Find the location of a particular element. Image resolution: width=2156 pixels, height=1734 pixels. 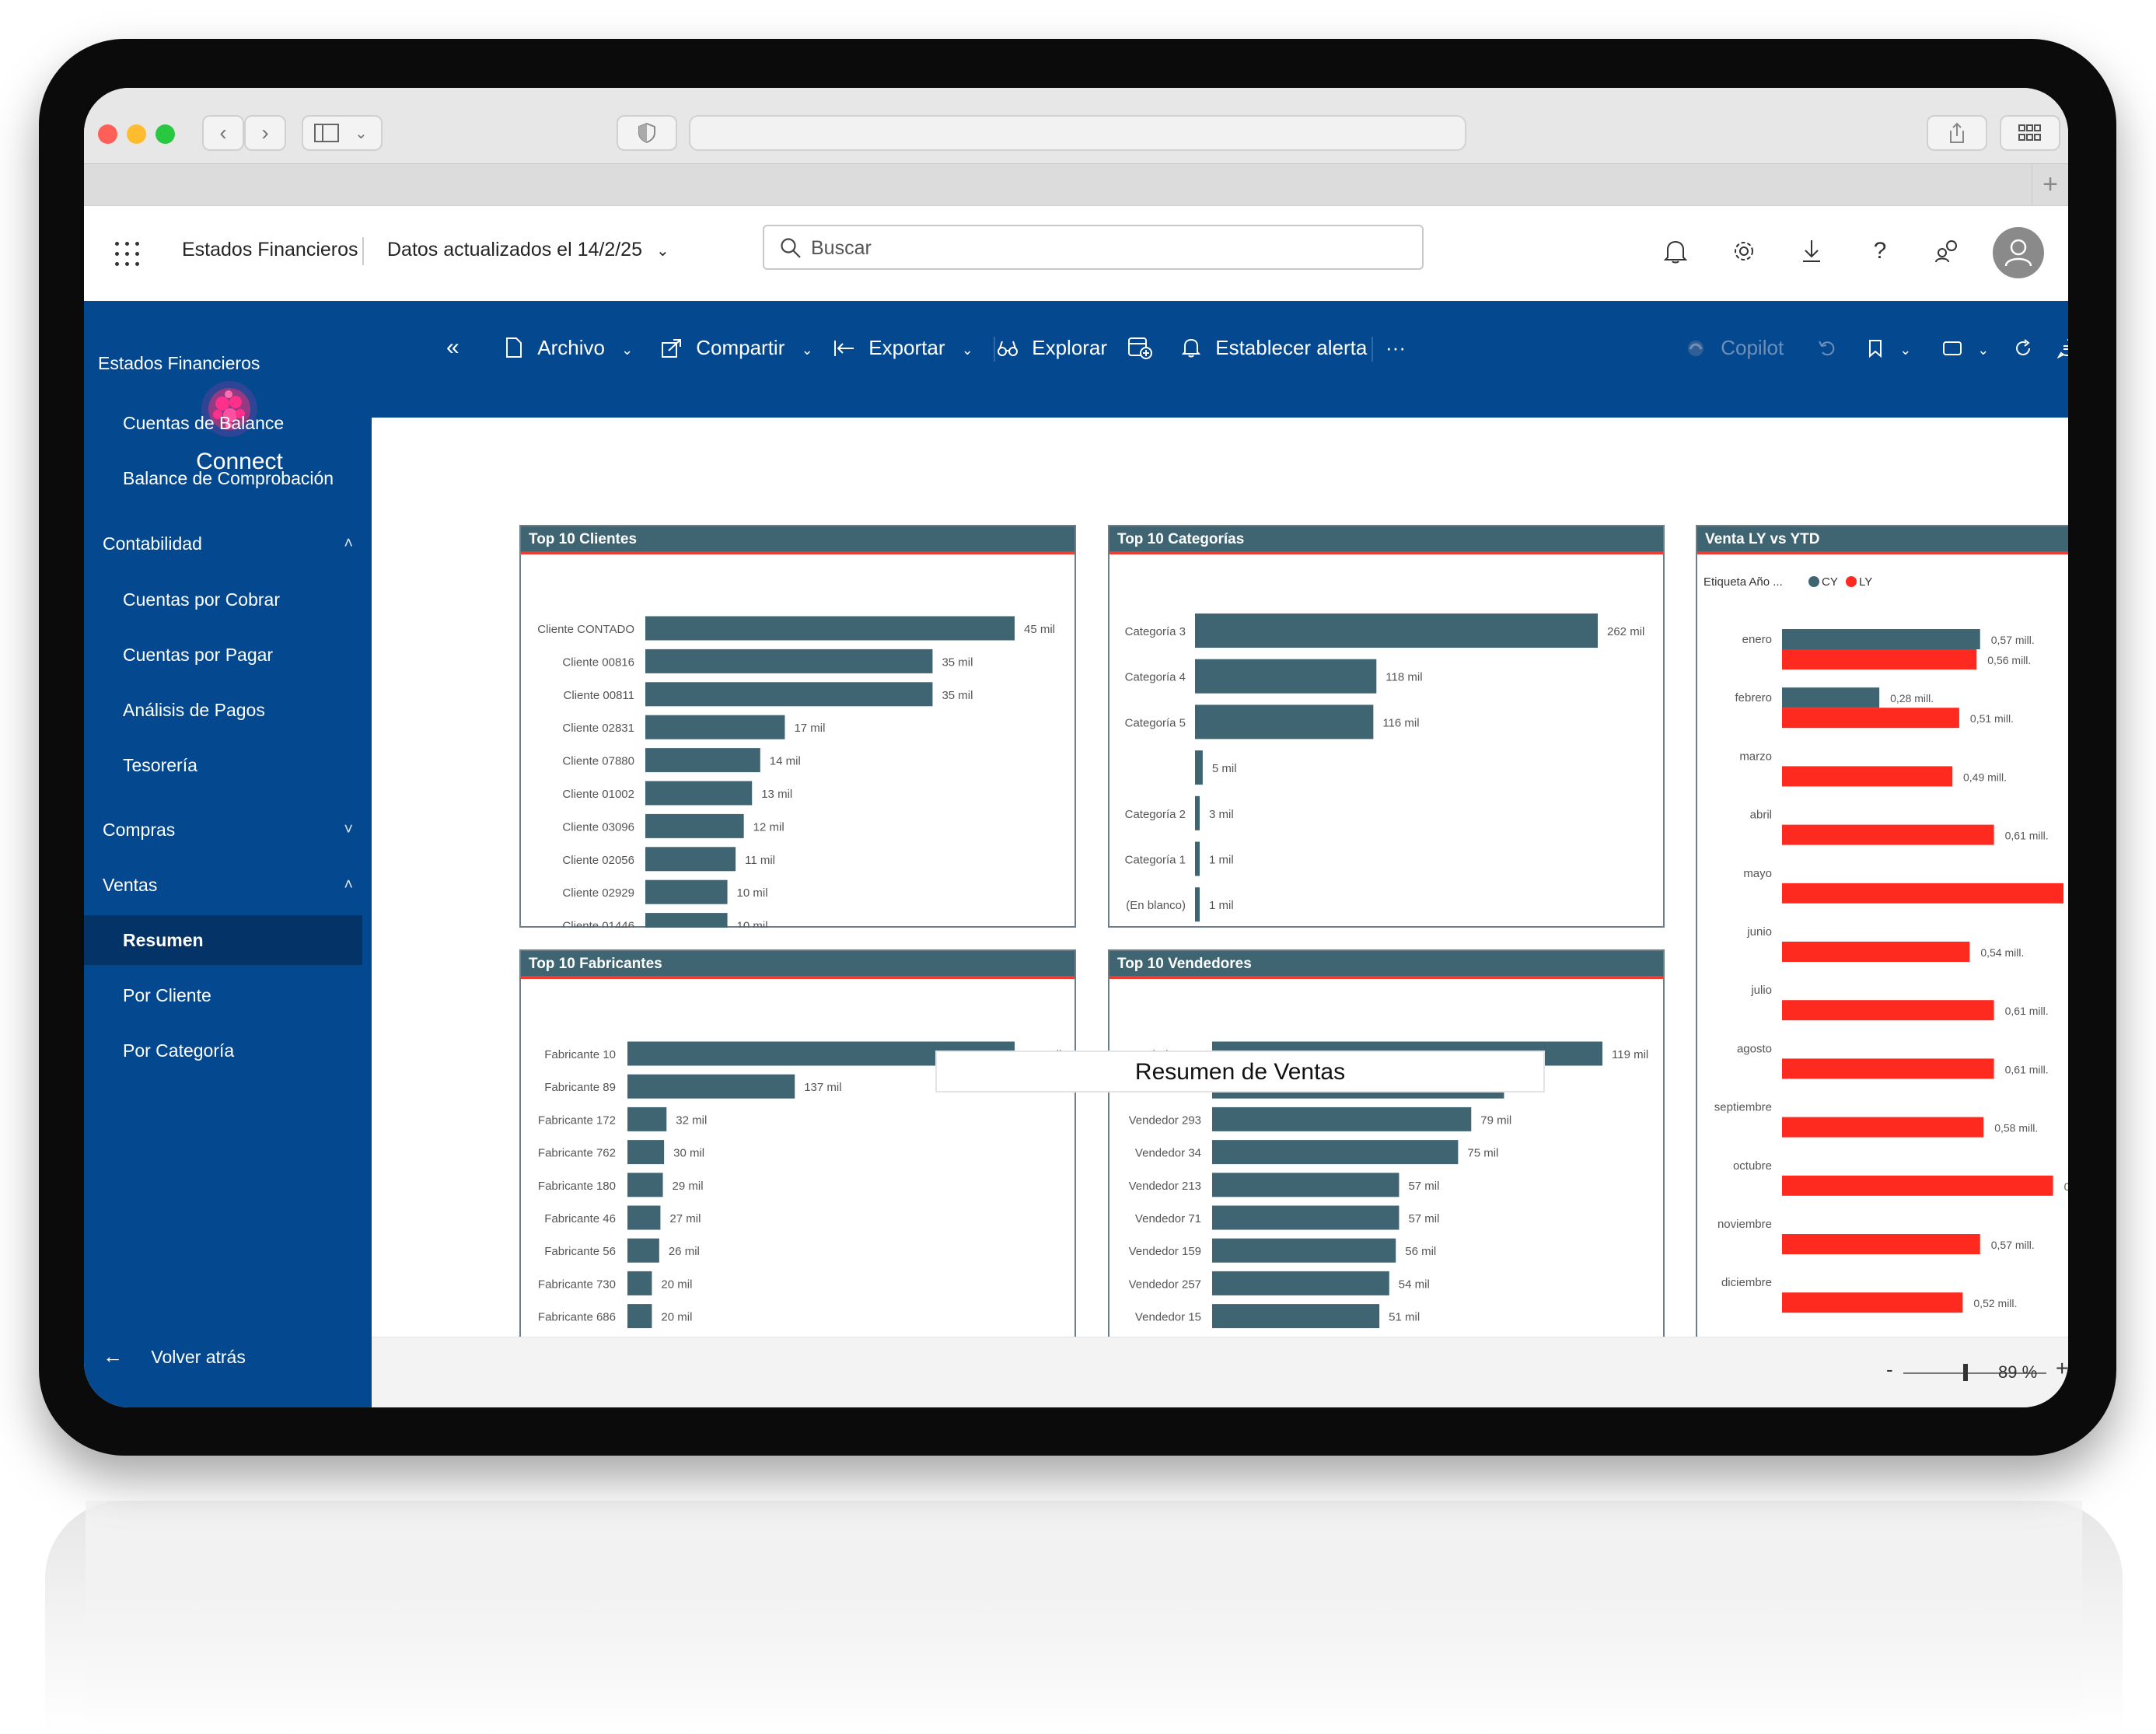

sidebar-item-por-categoria: Por Categoría is located at coordinates (228, 1050).